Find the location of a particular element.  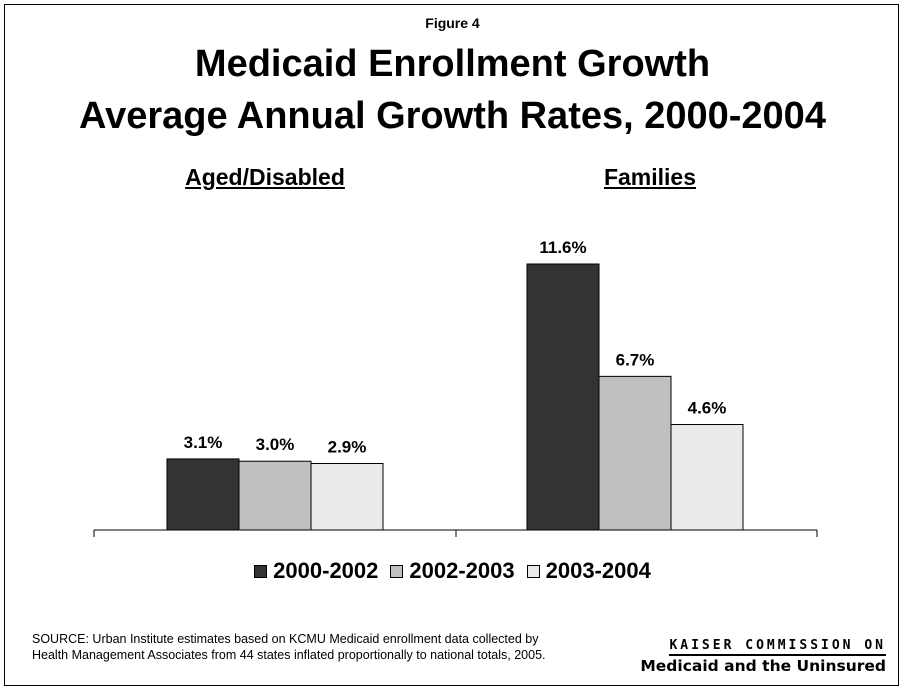

legend-item-2003-2004: 2003-2004 is located at coordinates (588, 571).